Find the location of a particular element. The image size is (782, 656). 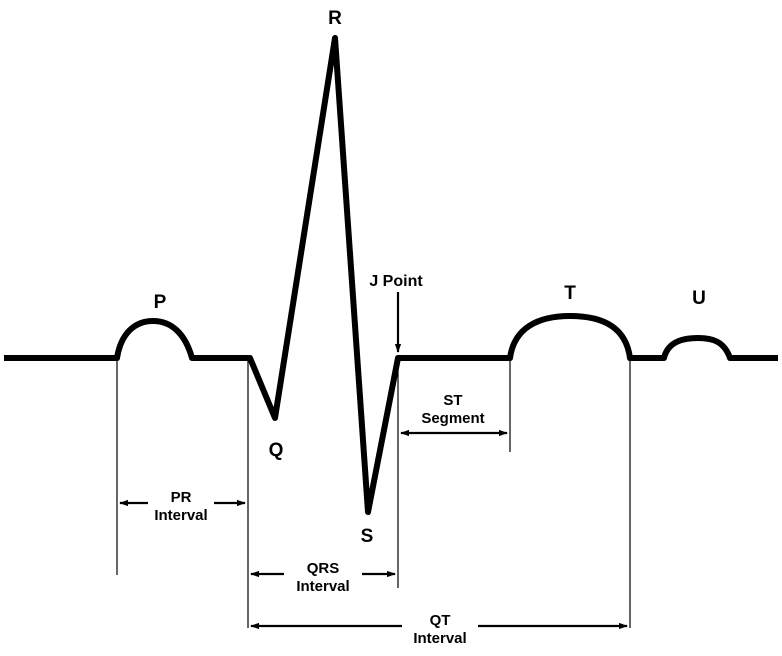

r-wave-label: R is located at coordinates (335, 18).